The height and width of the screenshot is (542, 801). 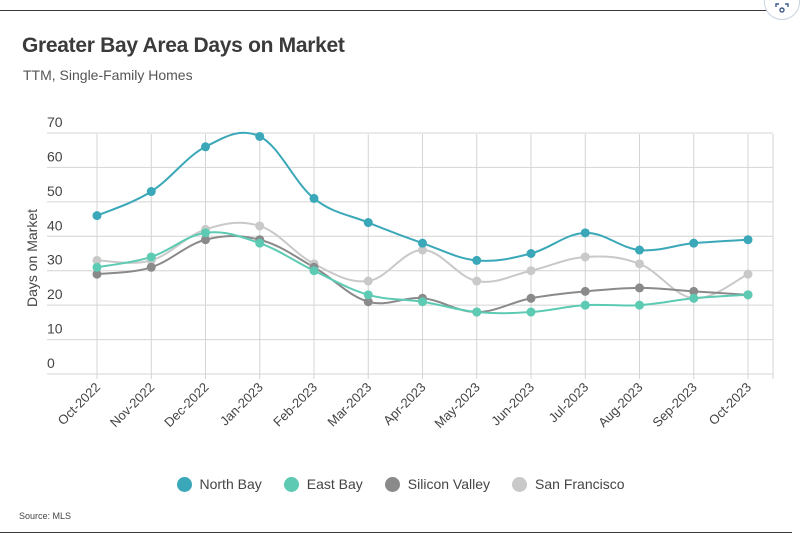 What do you see at coordinates (392, 484) in the screenshot?
I see `legend-swatch-silicon-valley` at bounding box center [392, 484].